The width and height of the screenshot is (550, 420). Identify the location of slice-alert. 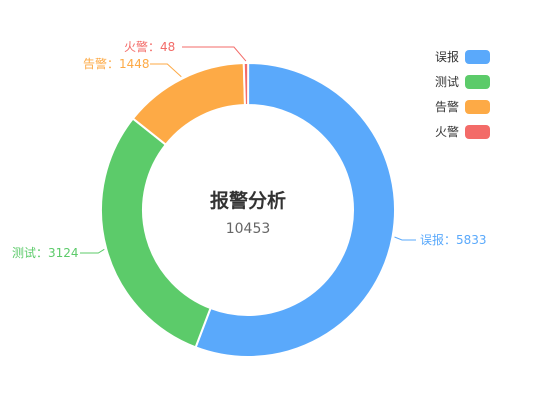
(188, 104).